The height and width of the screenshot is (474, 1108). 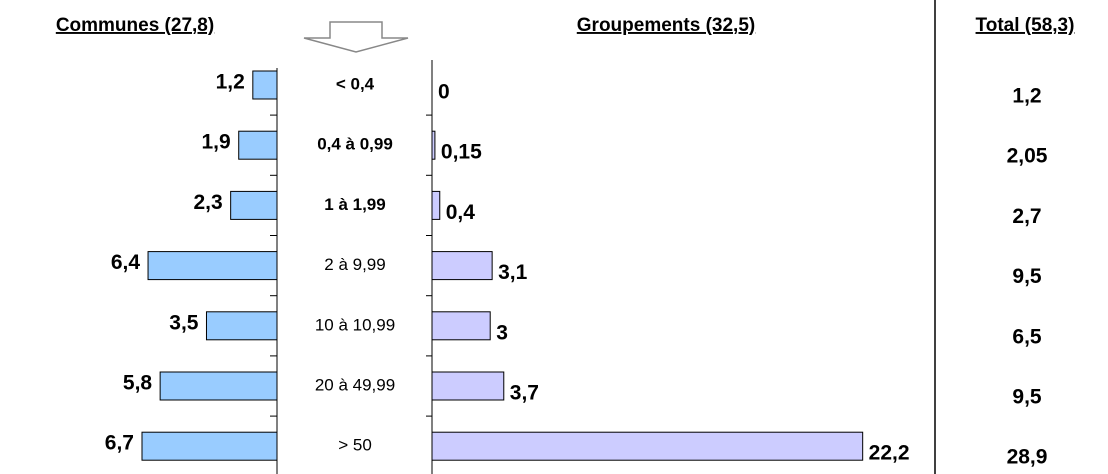 I want to click on arrow, so click(x=356, y=37).